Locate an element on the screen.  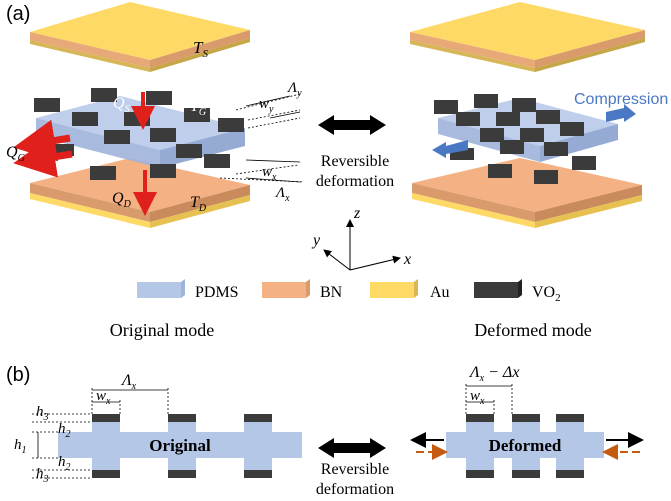
legend-item-au: Au is located at coordinates (410, 290).